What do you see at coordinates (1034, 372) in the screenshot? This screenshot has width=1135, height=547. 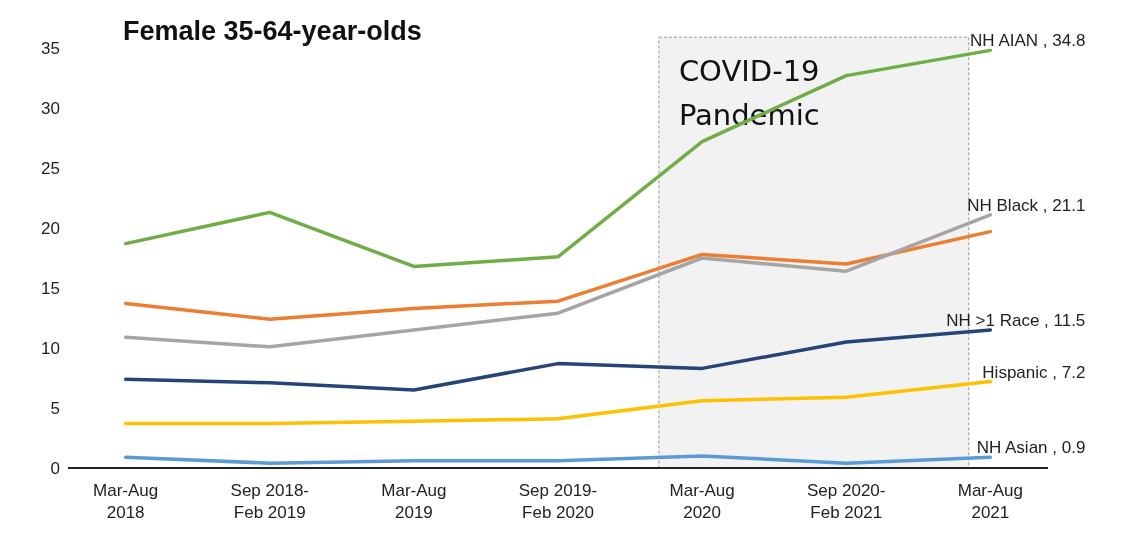 I see `data-label: Hispanic , 7.2` at bounding box center [1034, 372].